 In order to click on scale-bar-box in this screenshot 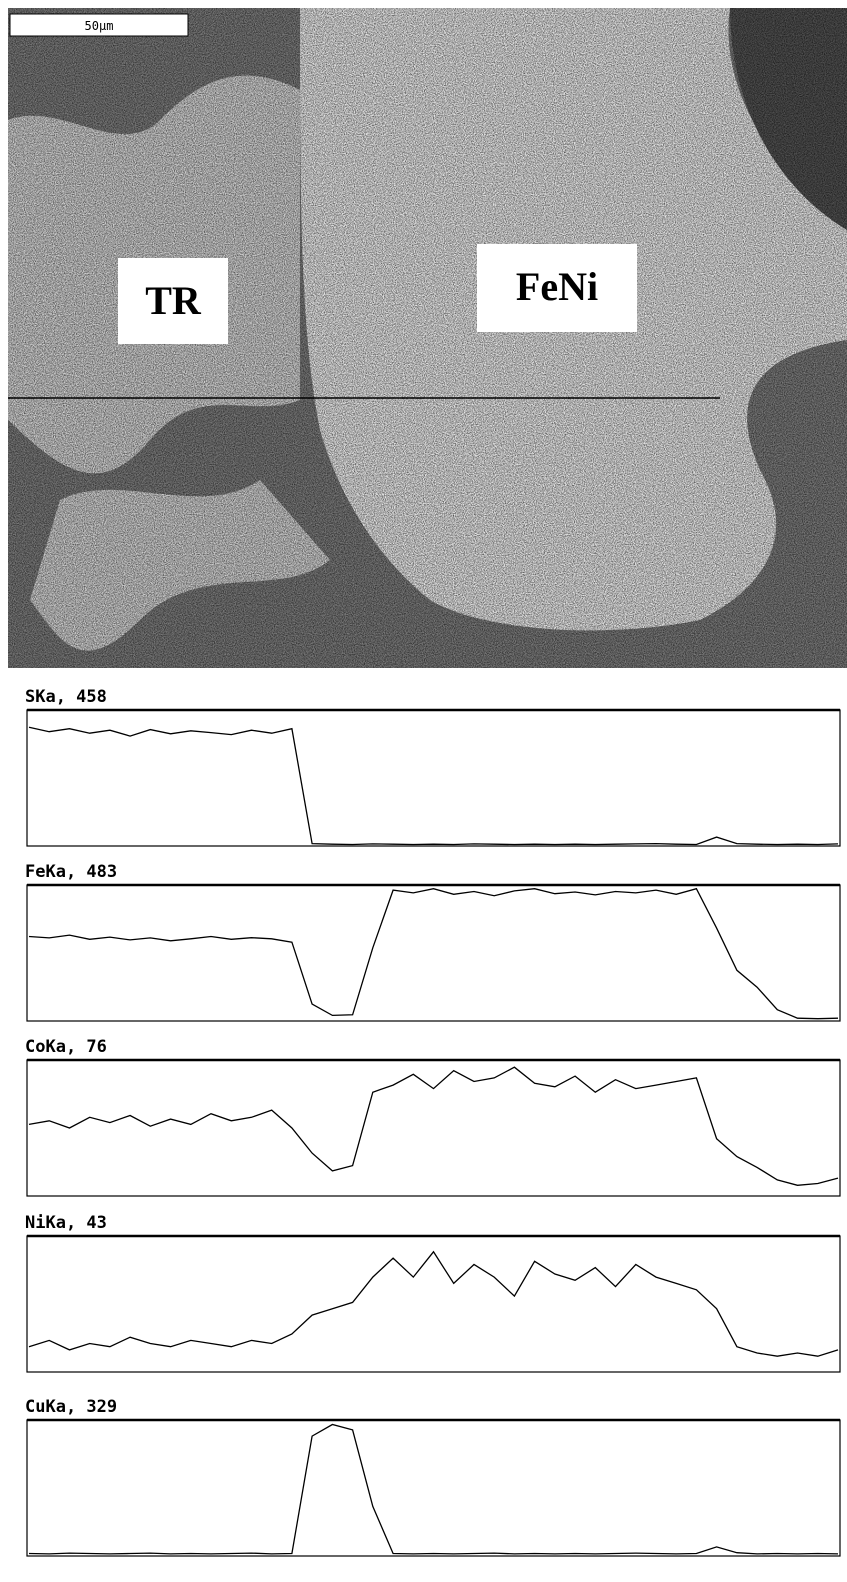, I will do `click(99, 25)`.